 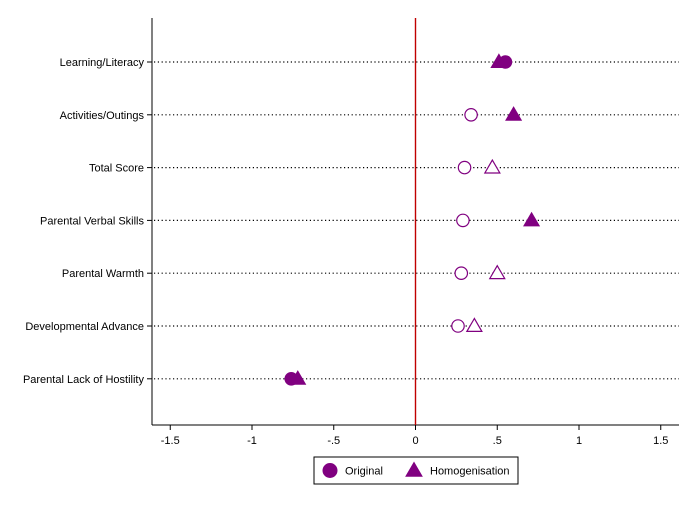 I want to click on category-label: Activities/Outings, so click(x=102, y=116).